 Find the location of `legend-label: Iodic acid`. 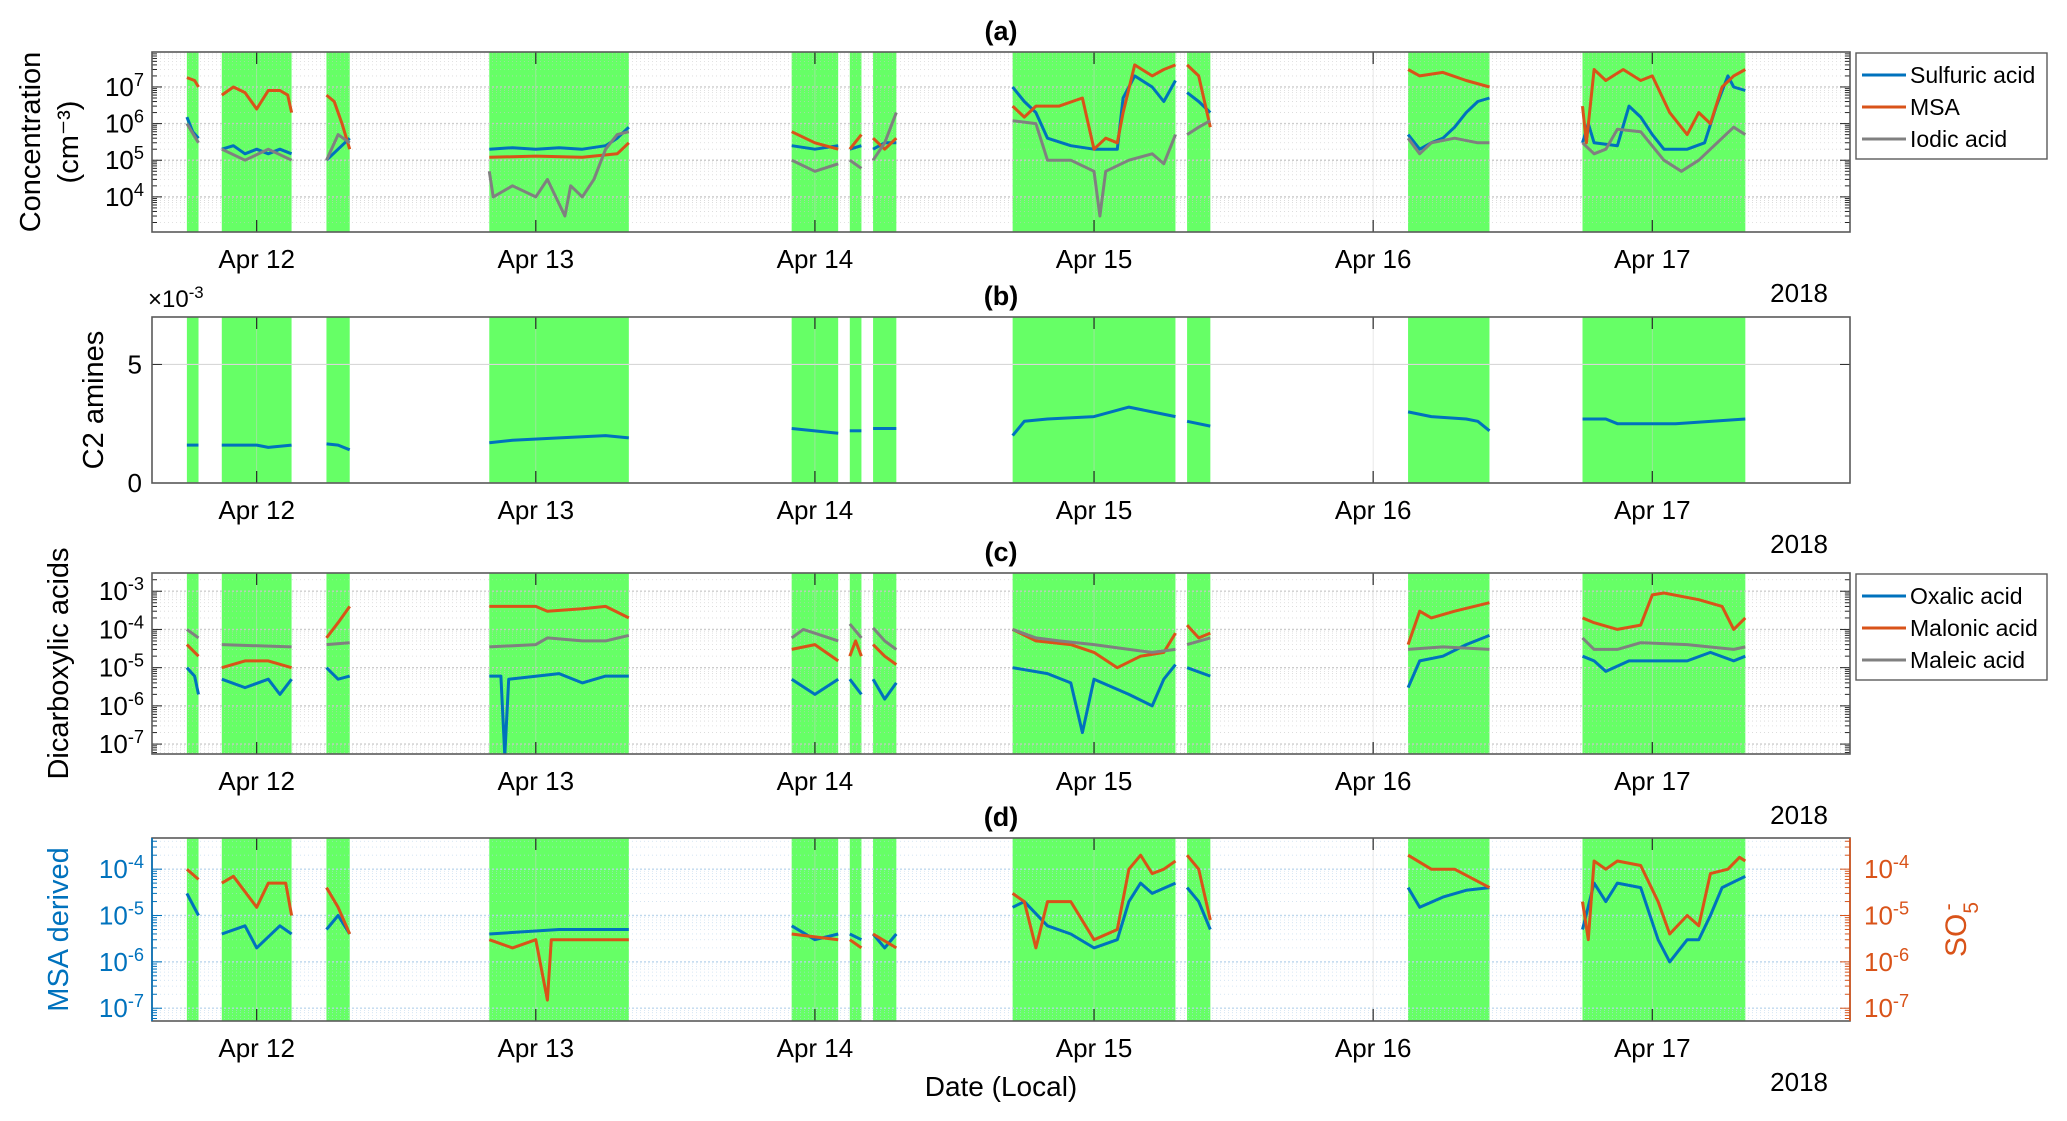

legend-label: Iodic acid is located at coordinates (1958, 139).